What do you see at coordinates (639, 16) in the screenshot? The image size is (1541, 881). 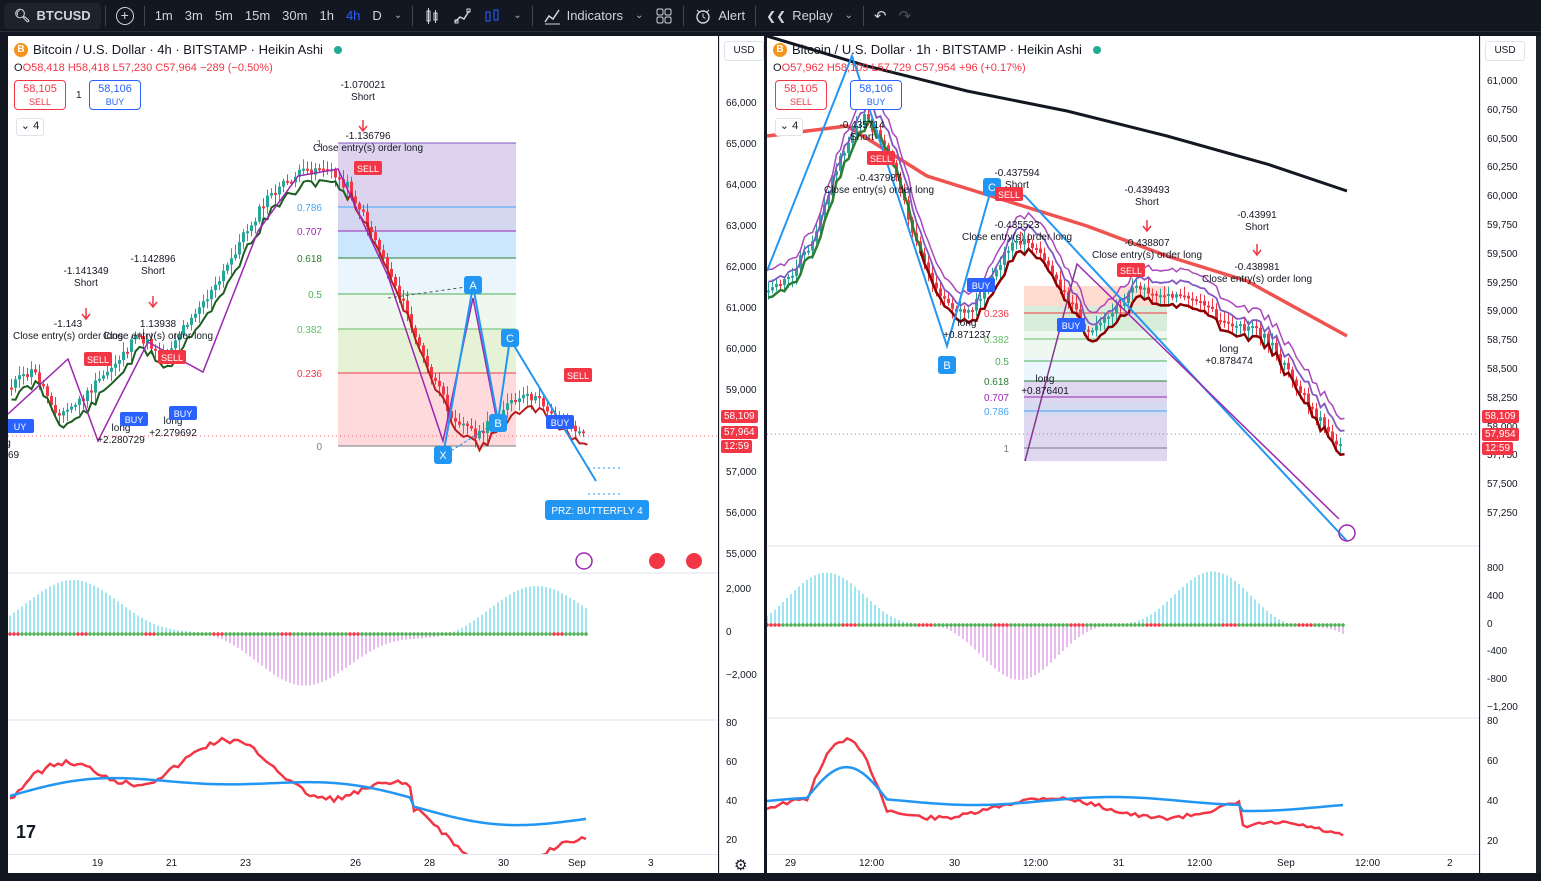 I see `indicators-dropdown: ⌄` at bounding box center [639, 16].